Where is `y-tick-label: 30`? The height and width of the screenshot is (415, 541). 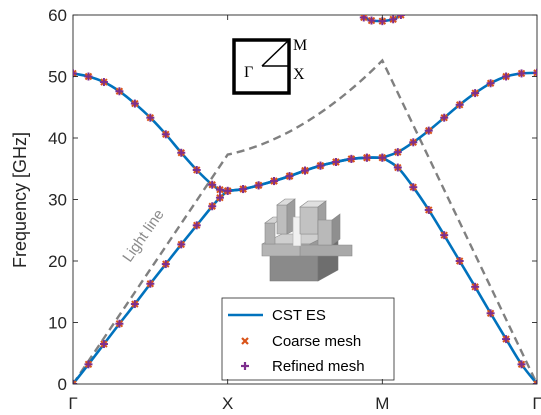 y-tick-label: 30 is located at coordinates (57, 200).